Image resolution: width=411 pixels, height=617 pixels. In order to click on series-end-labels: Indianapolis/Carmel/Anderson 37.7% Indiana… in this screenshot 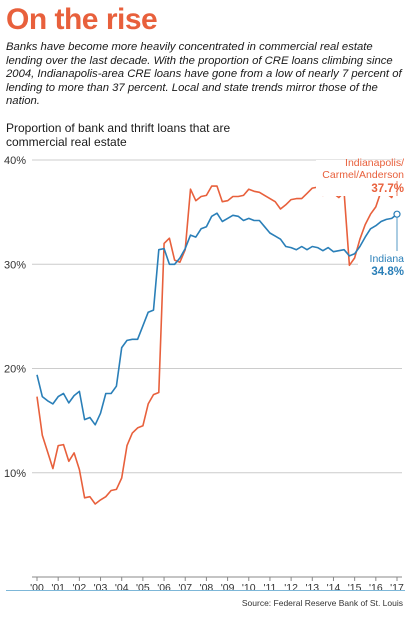, I will do `click(361, 217)`.